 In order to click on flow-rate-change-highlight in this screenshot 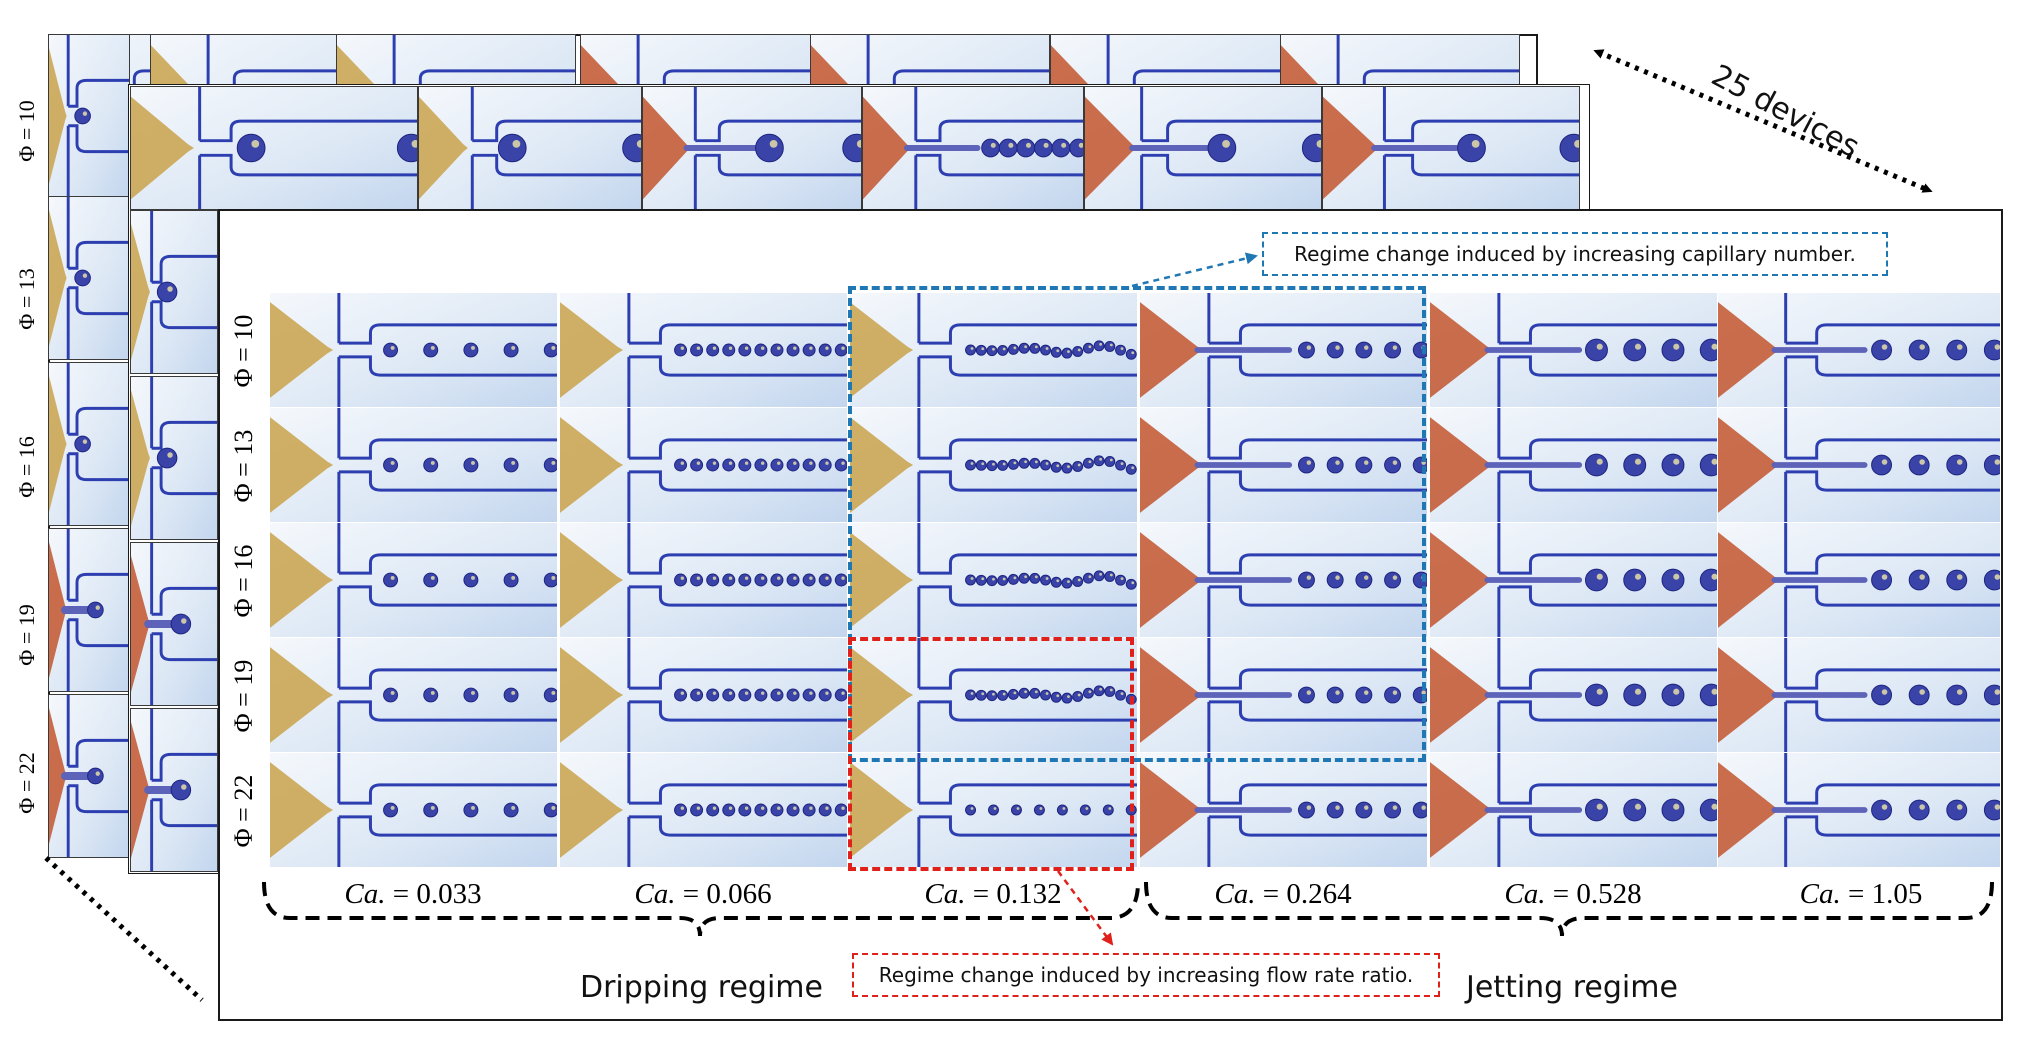, I will do `click(991, 754)`.